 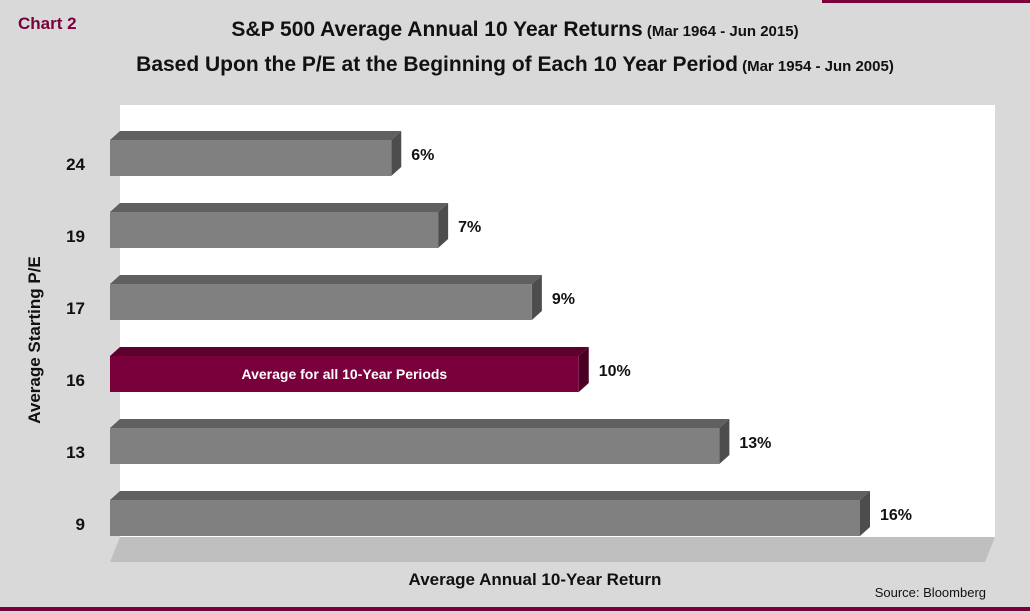 I want to click on top-accent-rule, so click(x=926, y=1).